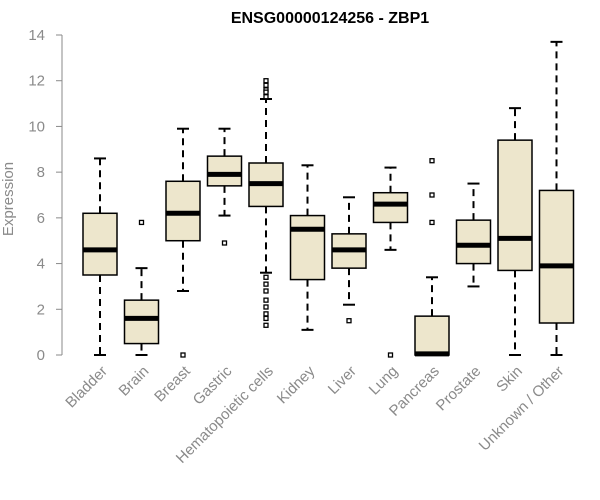  I want to click on category-label-lung: Lung, so click(384, 381).